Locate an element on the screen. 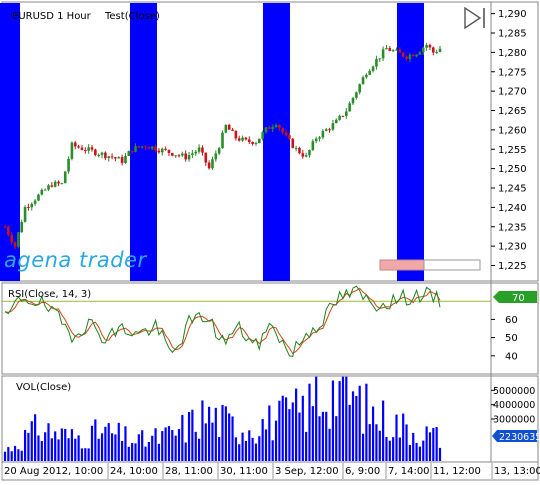  play-end-icon is located at coordinates (473, 18).